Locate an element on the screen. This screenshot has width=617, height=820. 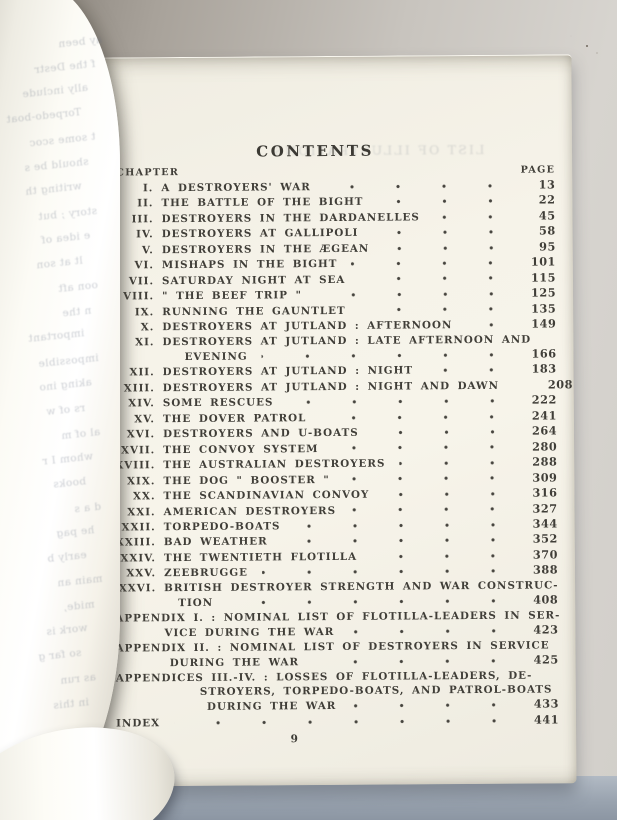
chapter-title: DESTROYERS AT JUTLAND : NIGHT is located at coordinates (288, 371).